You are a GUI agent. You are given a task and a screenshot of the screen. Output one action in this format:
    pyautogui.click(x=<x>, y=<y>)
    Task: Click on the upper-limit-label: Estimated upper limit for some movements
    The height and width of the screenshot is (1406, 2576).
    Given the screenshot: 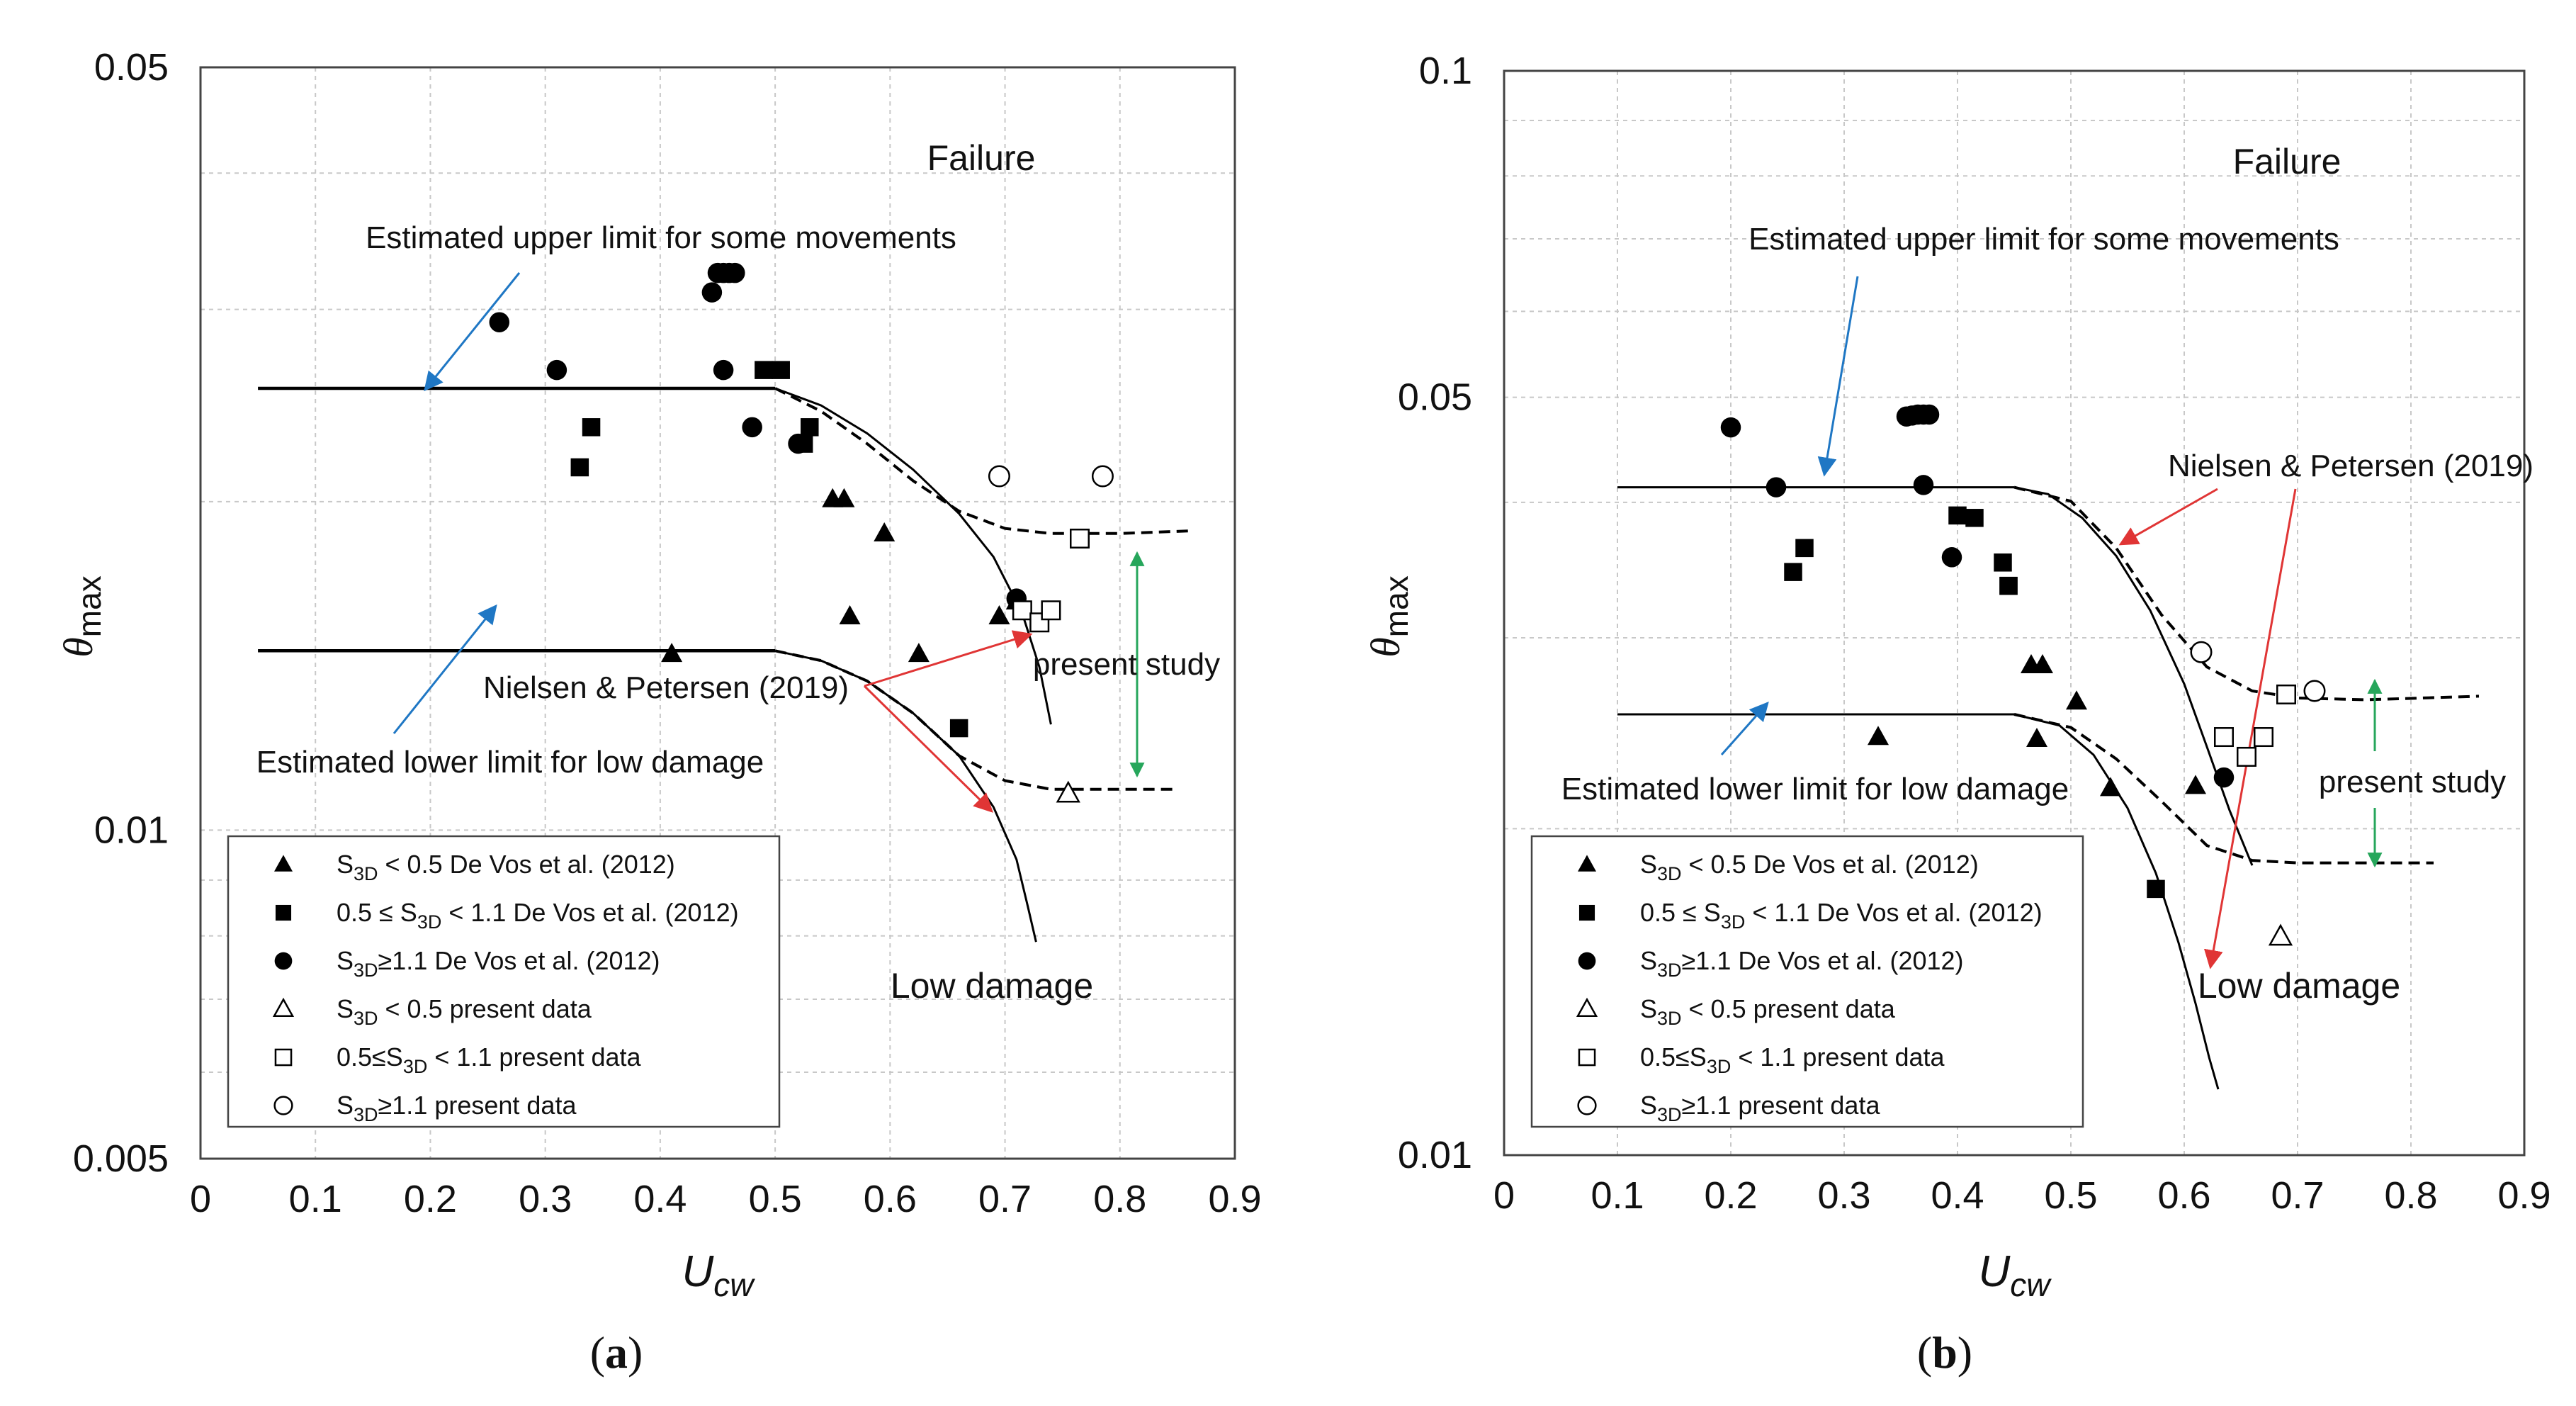 What is the action you would take?
    pyautogui.click(x=661, y=237)
    